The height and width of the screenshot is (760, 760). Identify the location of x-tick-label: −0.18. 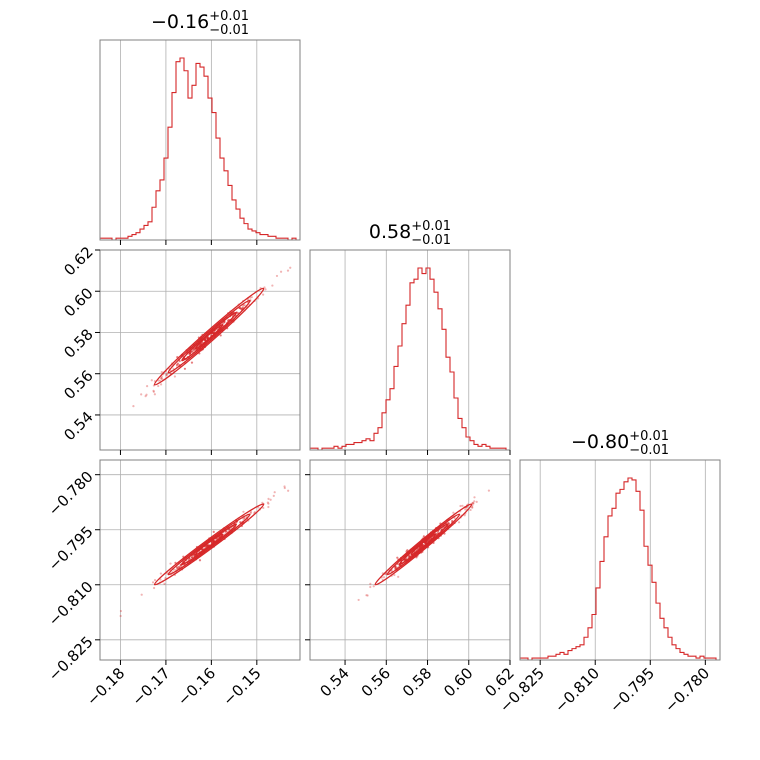
(105, 686).